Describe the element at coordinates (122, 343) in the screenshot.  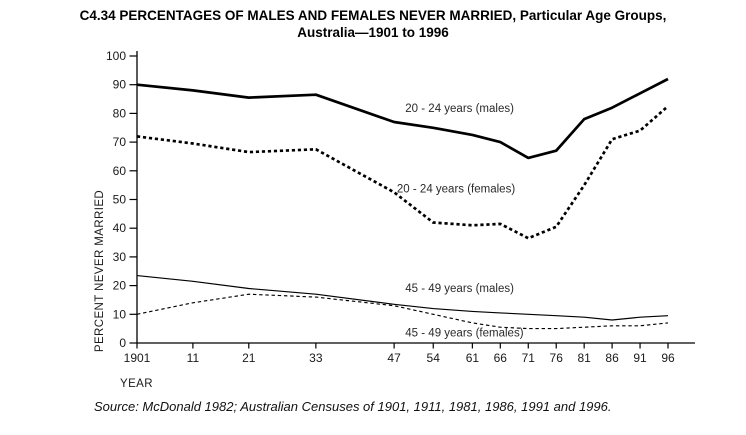
I see `y-tick-label: 0` at that location.